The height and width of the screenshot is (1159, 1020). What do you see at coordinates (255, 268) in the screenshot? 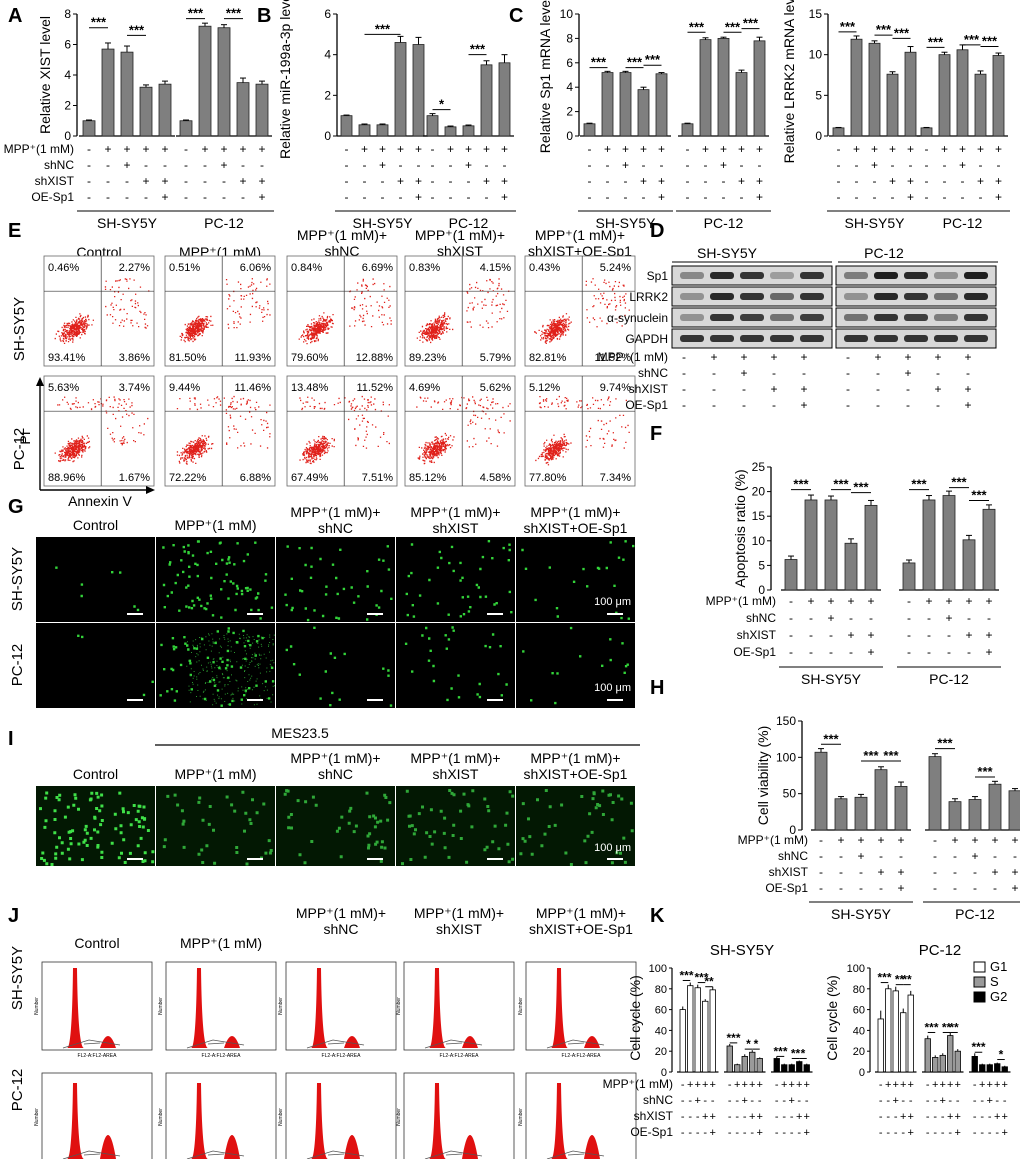
I see `quadrant-value: 6.06%` at bounding box center [255, 268].